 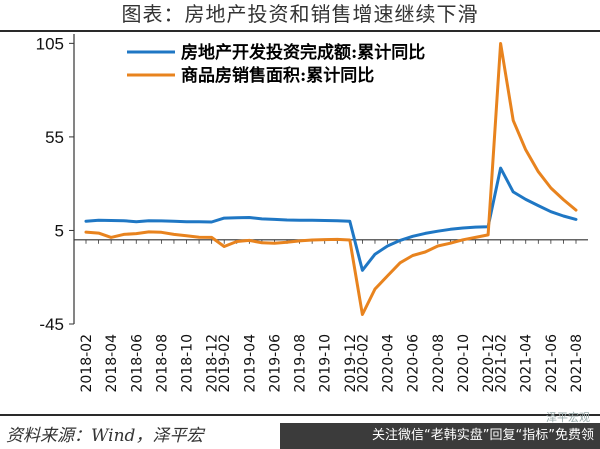 What do you see at coordinates (389, 363) in the screenshot?
I see `x-tick-label: 2020-04` at bounding box center [389, 363].